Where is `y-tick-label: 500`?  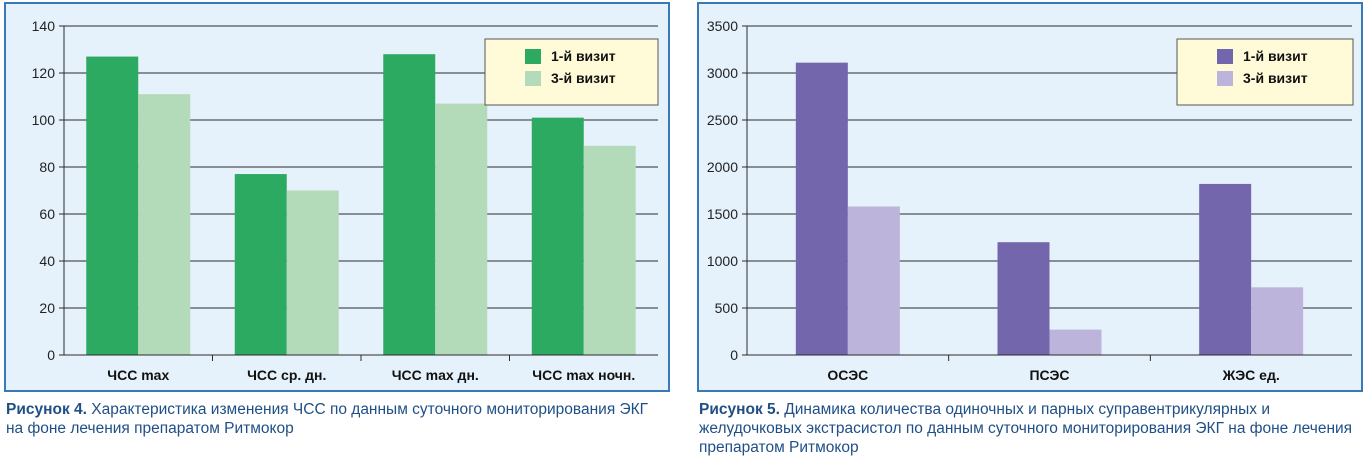
y-tick-label: 500 is located at coordinates (727, 308).